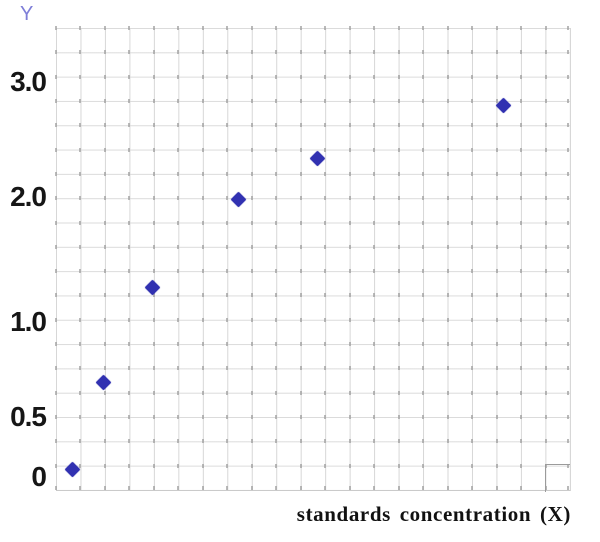  I want to click on data-point, so click(238, 199).